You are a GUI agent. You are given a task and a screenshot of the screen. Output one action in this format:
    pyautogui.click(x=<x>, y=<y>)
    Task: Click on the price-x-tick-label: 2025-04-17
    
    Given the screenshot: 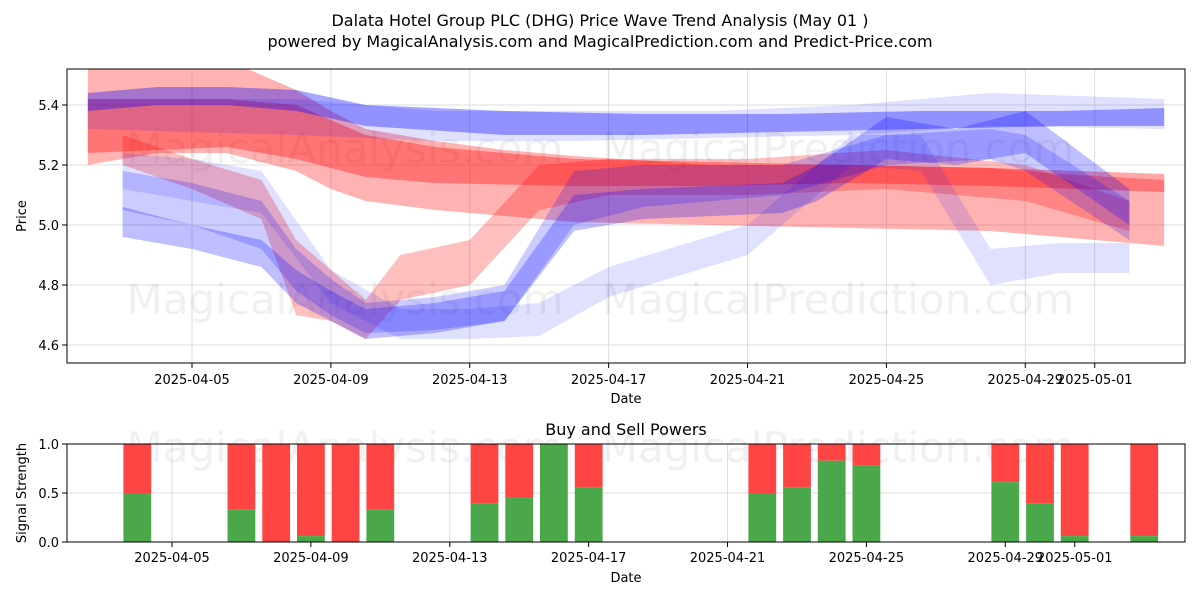 What is the action you would take?
    pyautogui.click(x=609, y=380)
    